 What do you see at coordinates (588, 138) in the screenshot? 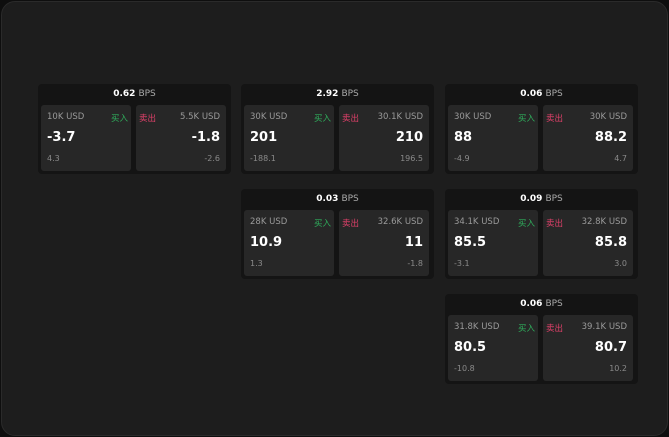
I see `sell-button: 30K USD 卖出 88.2 4.7` at bounding box center [588, 138].